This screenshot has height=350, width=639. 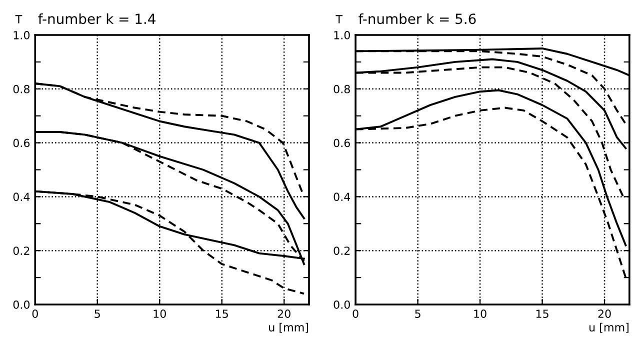 What do you see at coordinates (417, 18) in the screenshot?
I see `chart-title: f-number k = 5.6` at bounding box center [417, 18].